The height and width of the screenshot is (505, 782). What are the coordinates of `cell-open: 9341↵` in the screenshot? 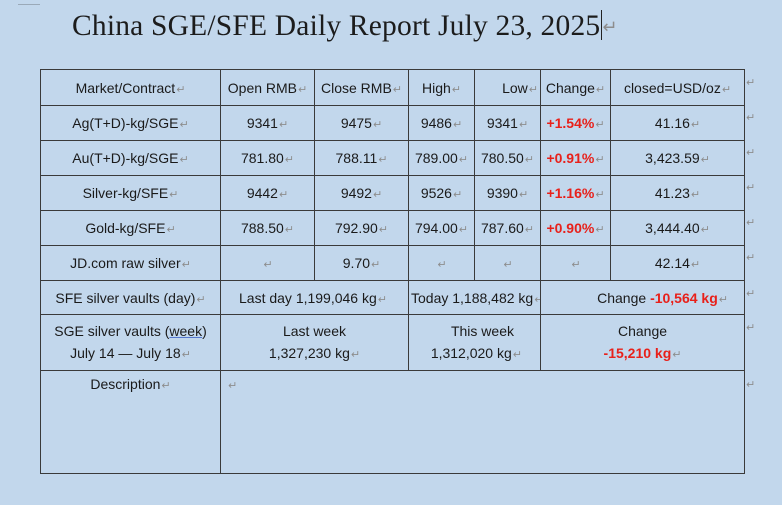 It's located at (267, 123).